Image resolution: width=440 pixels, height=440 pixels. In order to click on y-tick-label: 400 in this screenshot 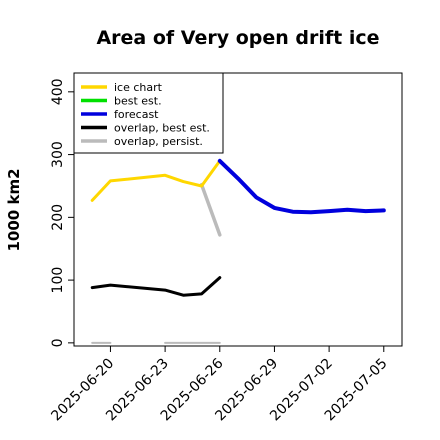, I will do `click(58, 91)`.